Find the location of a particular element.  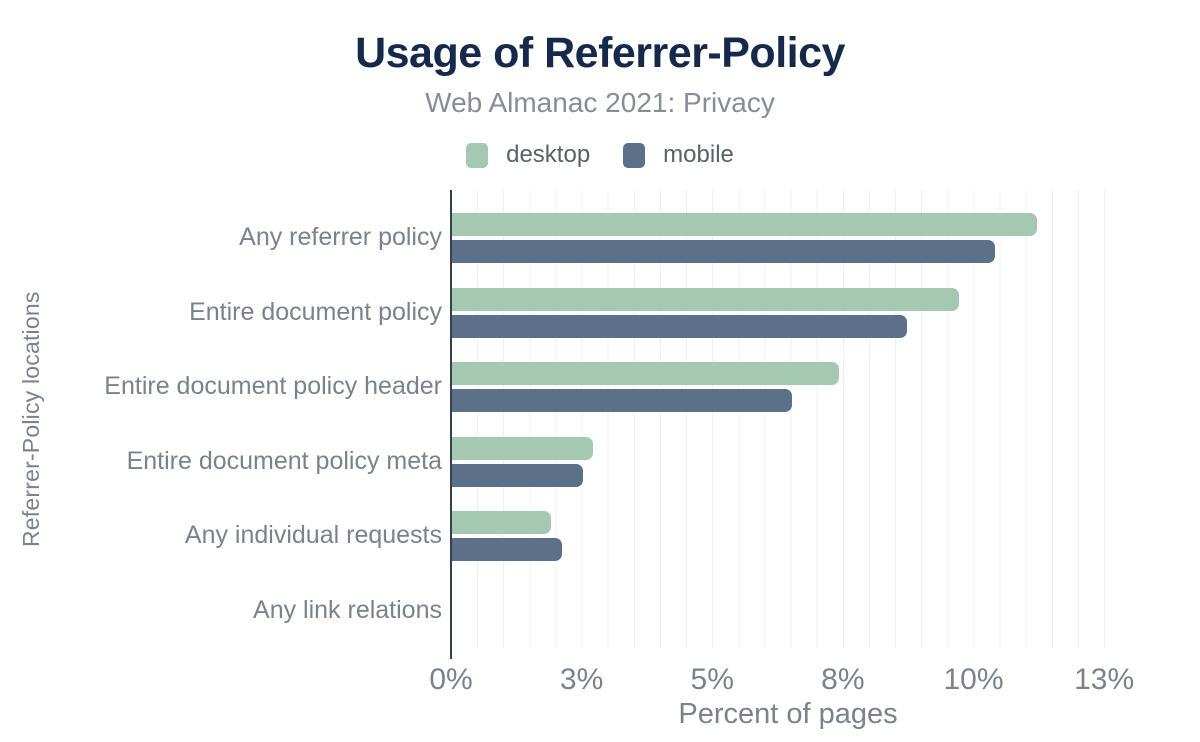

x-axis-title: Percent of pages is located at coordinates (788, 714).